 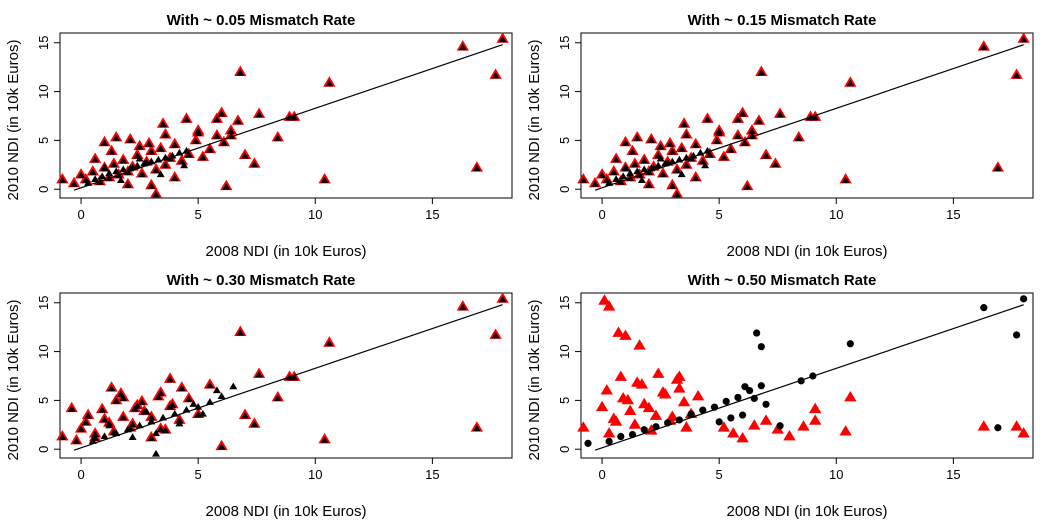 What do you see at coordinates (782, 280) in the screenshot?
I see `panel-title: With ~ 0.50 Mismatch Rate` at bounding box center [782, 280].